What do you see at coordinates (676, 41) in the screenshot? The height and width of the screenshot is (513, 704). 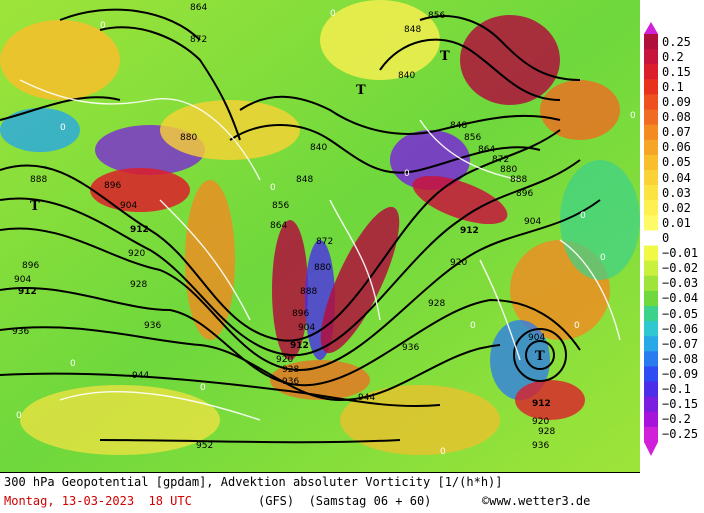 I see `legend-label: 0.25` at bounding box center [676, 41].